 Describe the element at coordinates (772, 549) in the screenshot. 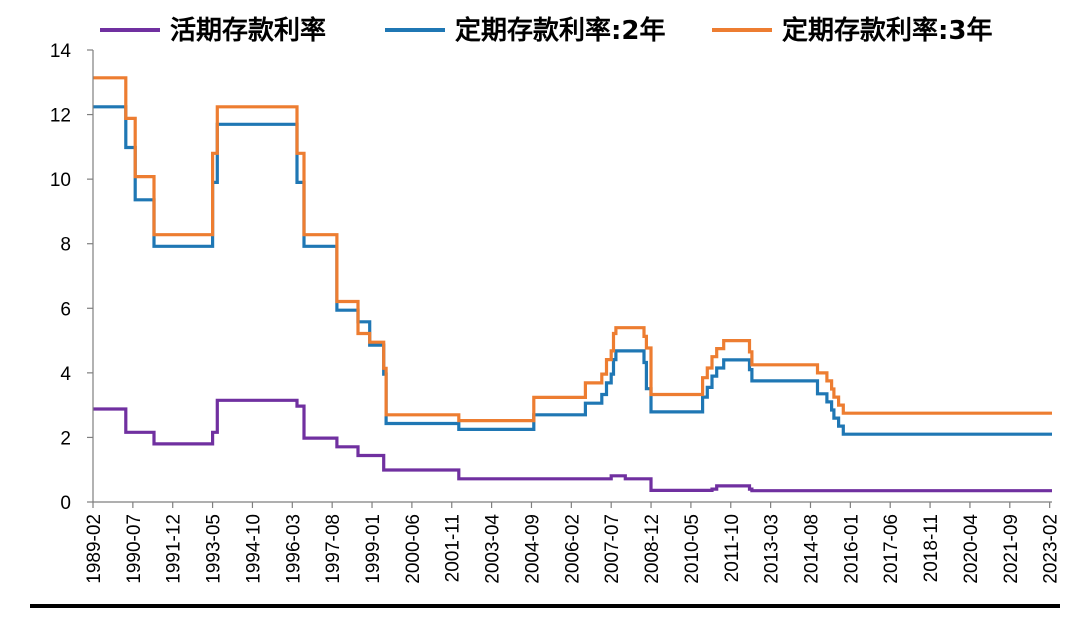

I see `x-tick-label: 2013-03` at that location.